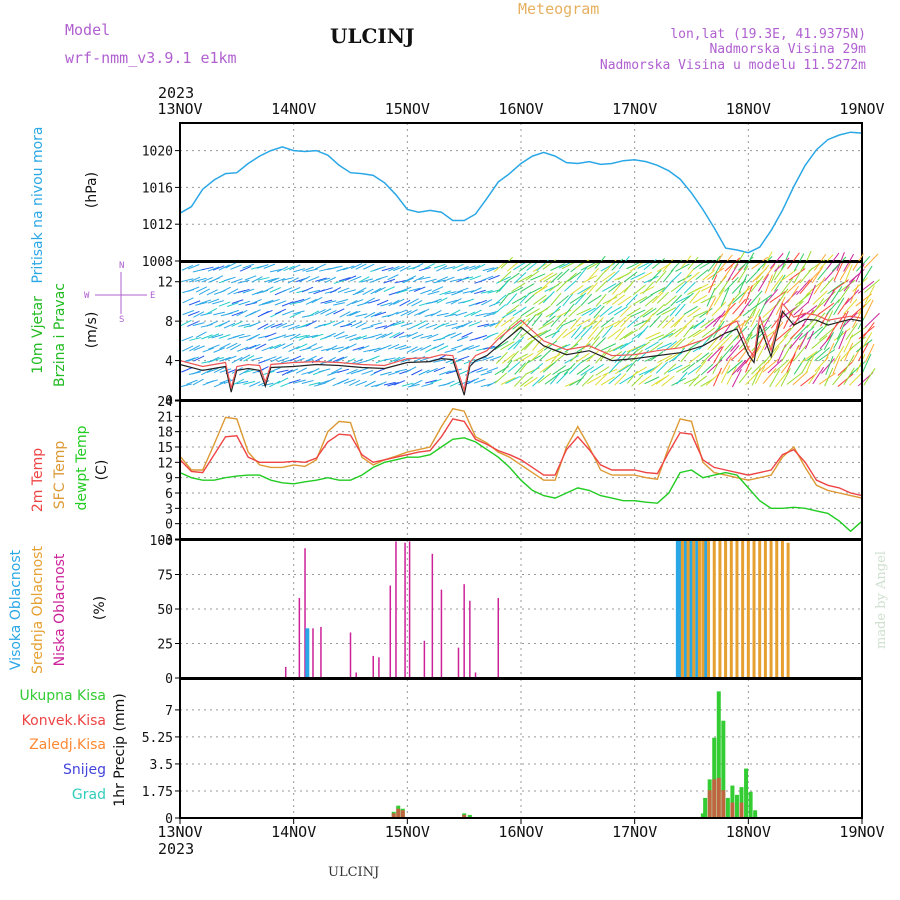 The height and width of the screenshot is (900, 900). What do you see at coordinates (293, 832) in the screenshot?
I see `time-tick-label: 14NOV` at bounding box center [293, 832].